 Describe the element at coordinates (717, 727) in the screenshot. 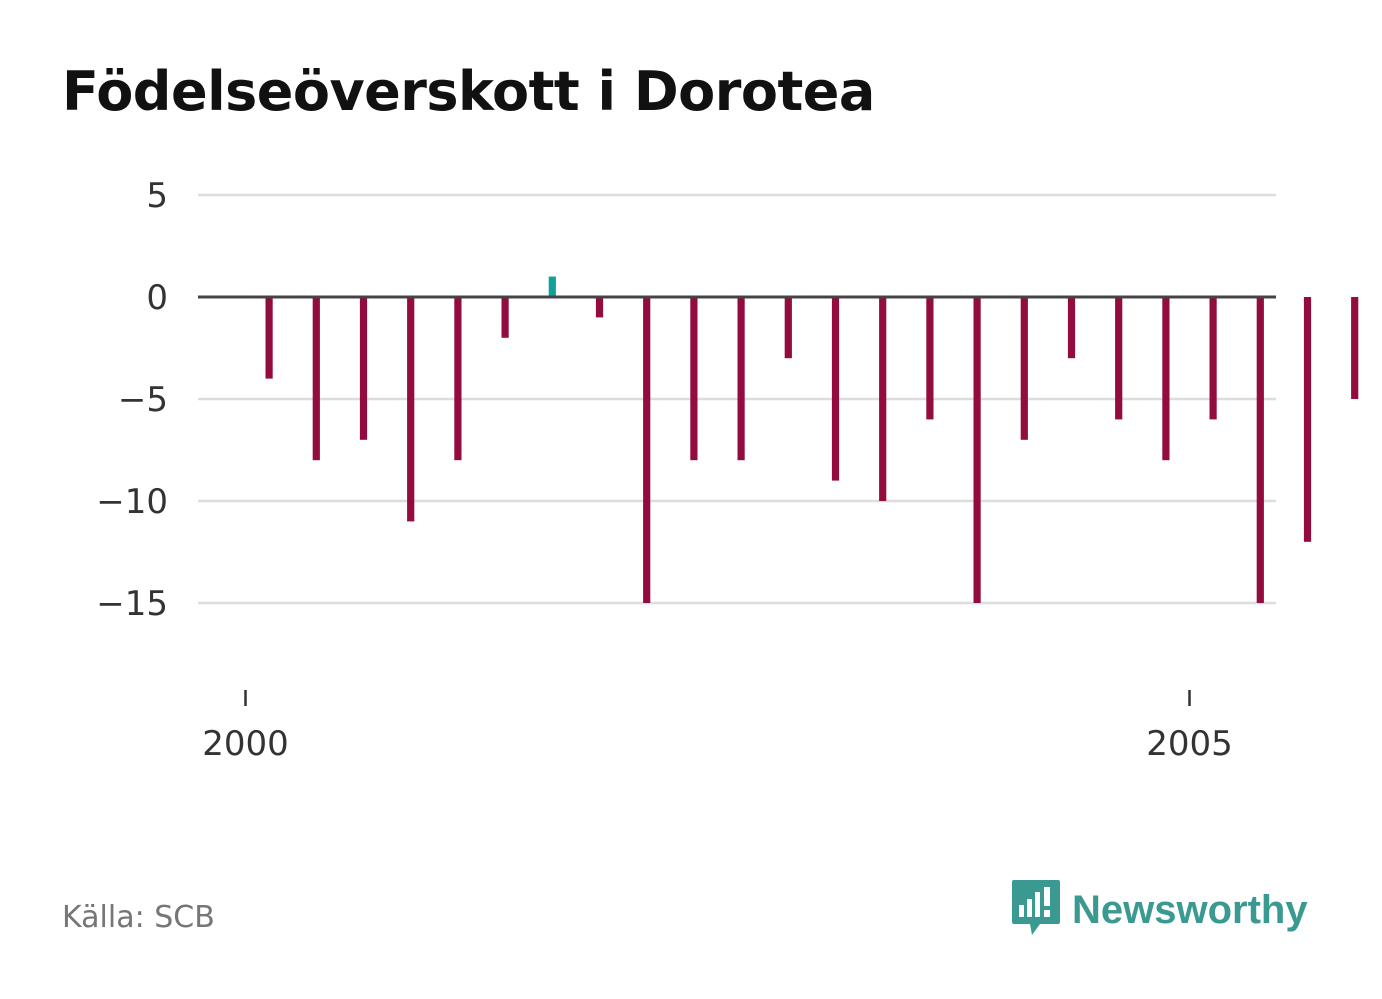

I see `x-axis: 200020052010201520202025` at that location.